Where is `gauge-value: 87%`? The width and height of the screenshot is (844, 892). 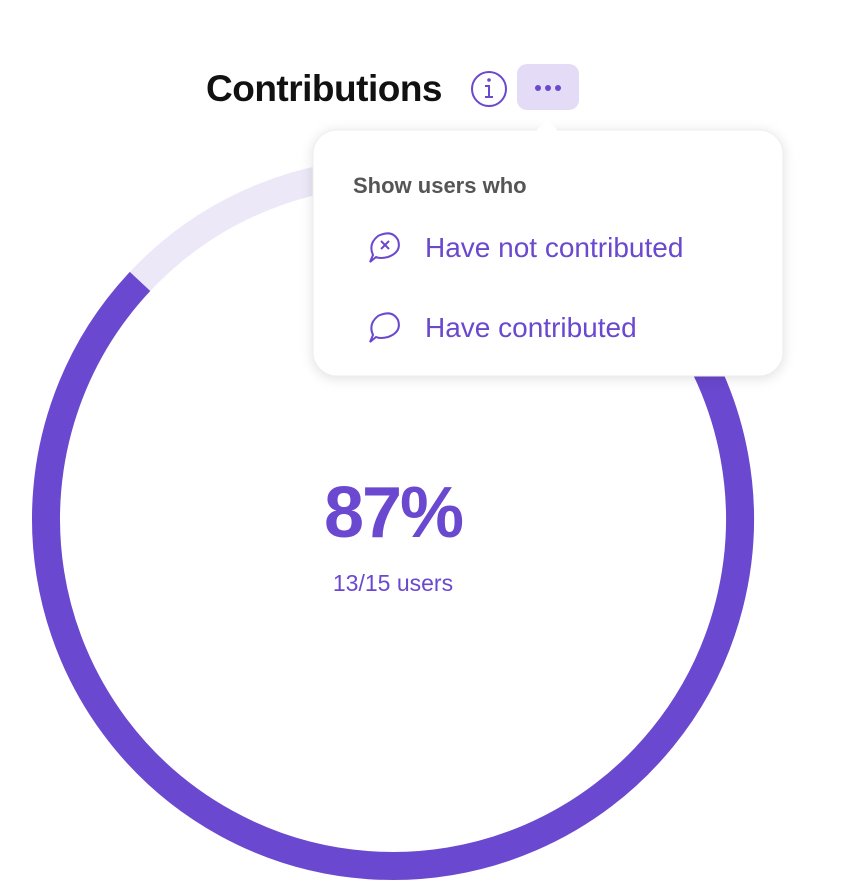 gauge-value: 87% is located at coordinates (393, 513).